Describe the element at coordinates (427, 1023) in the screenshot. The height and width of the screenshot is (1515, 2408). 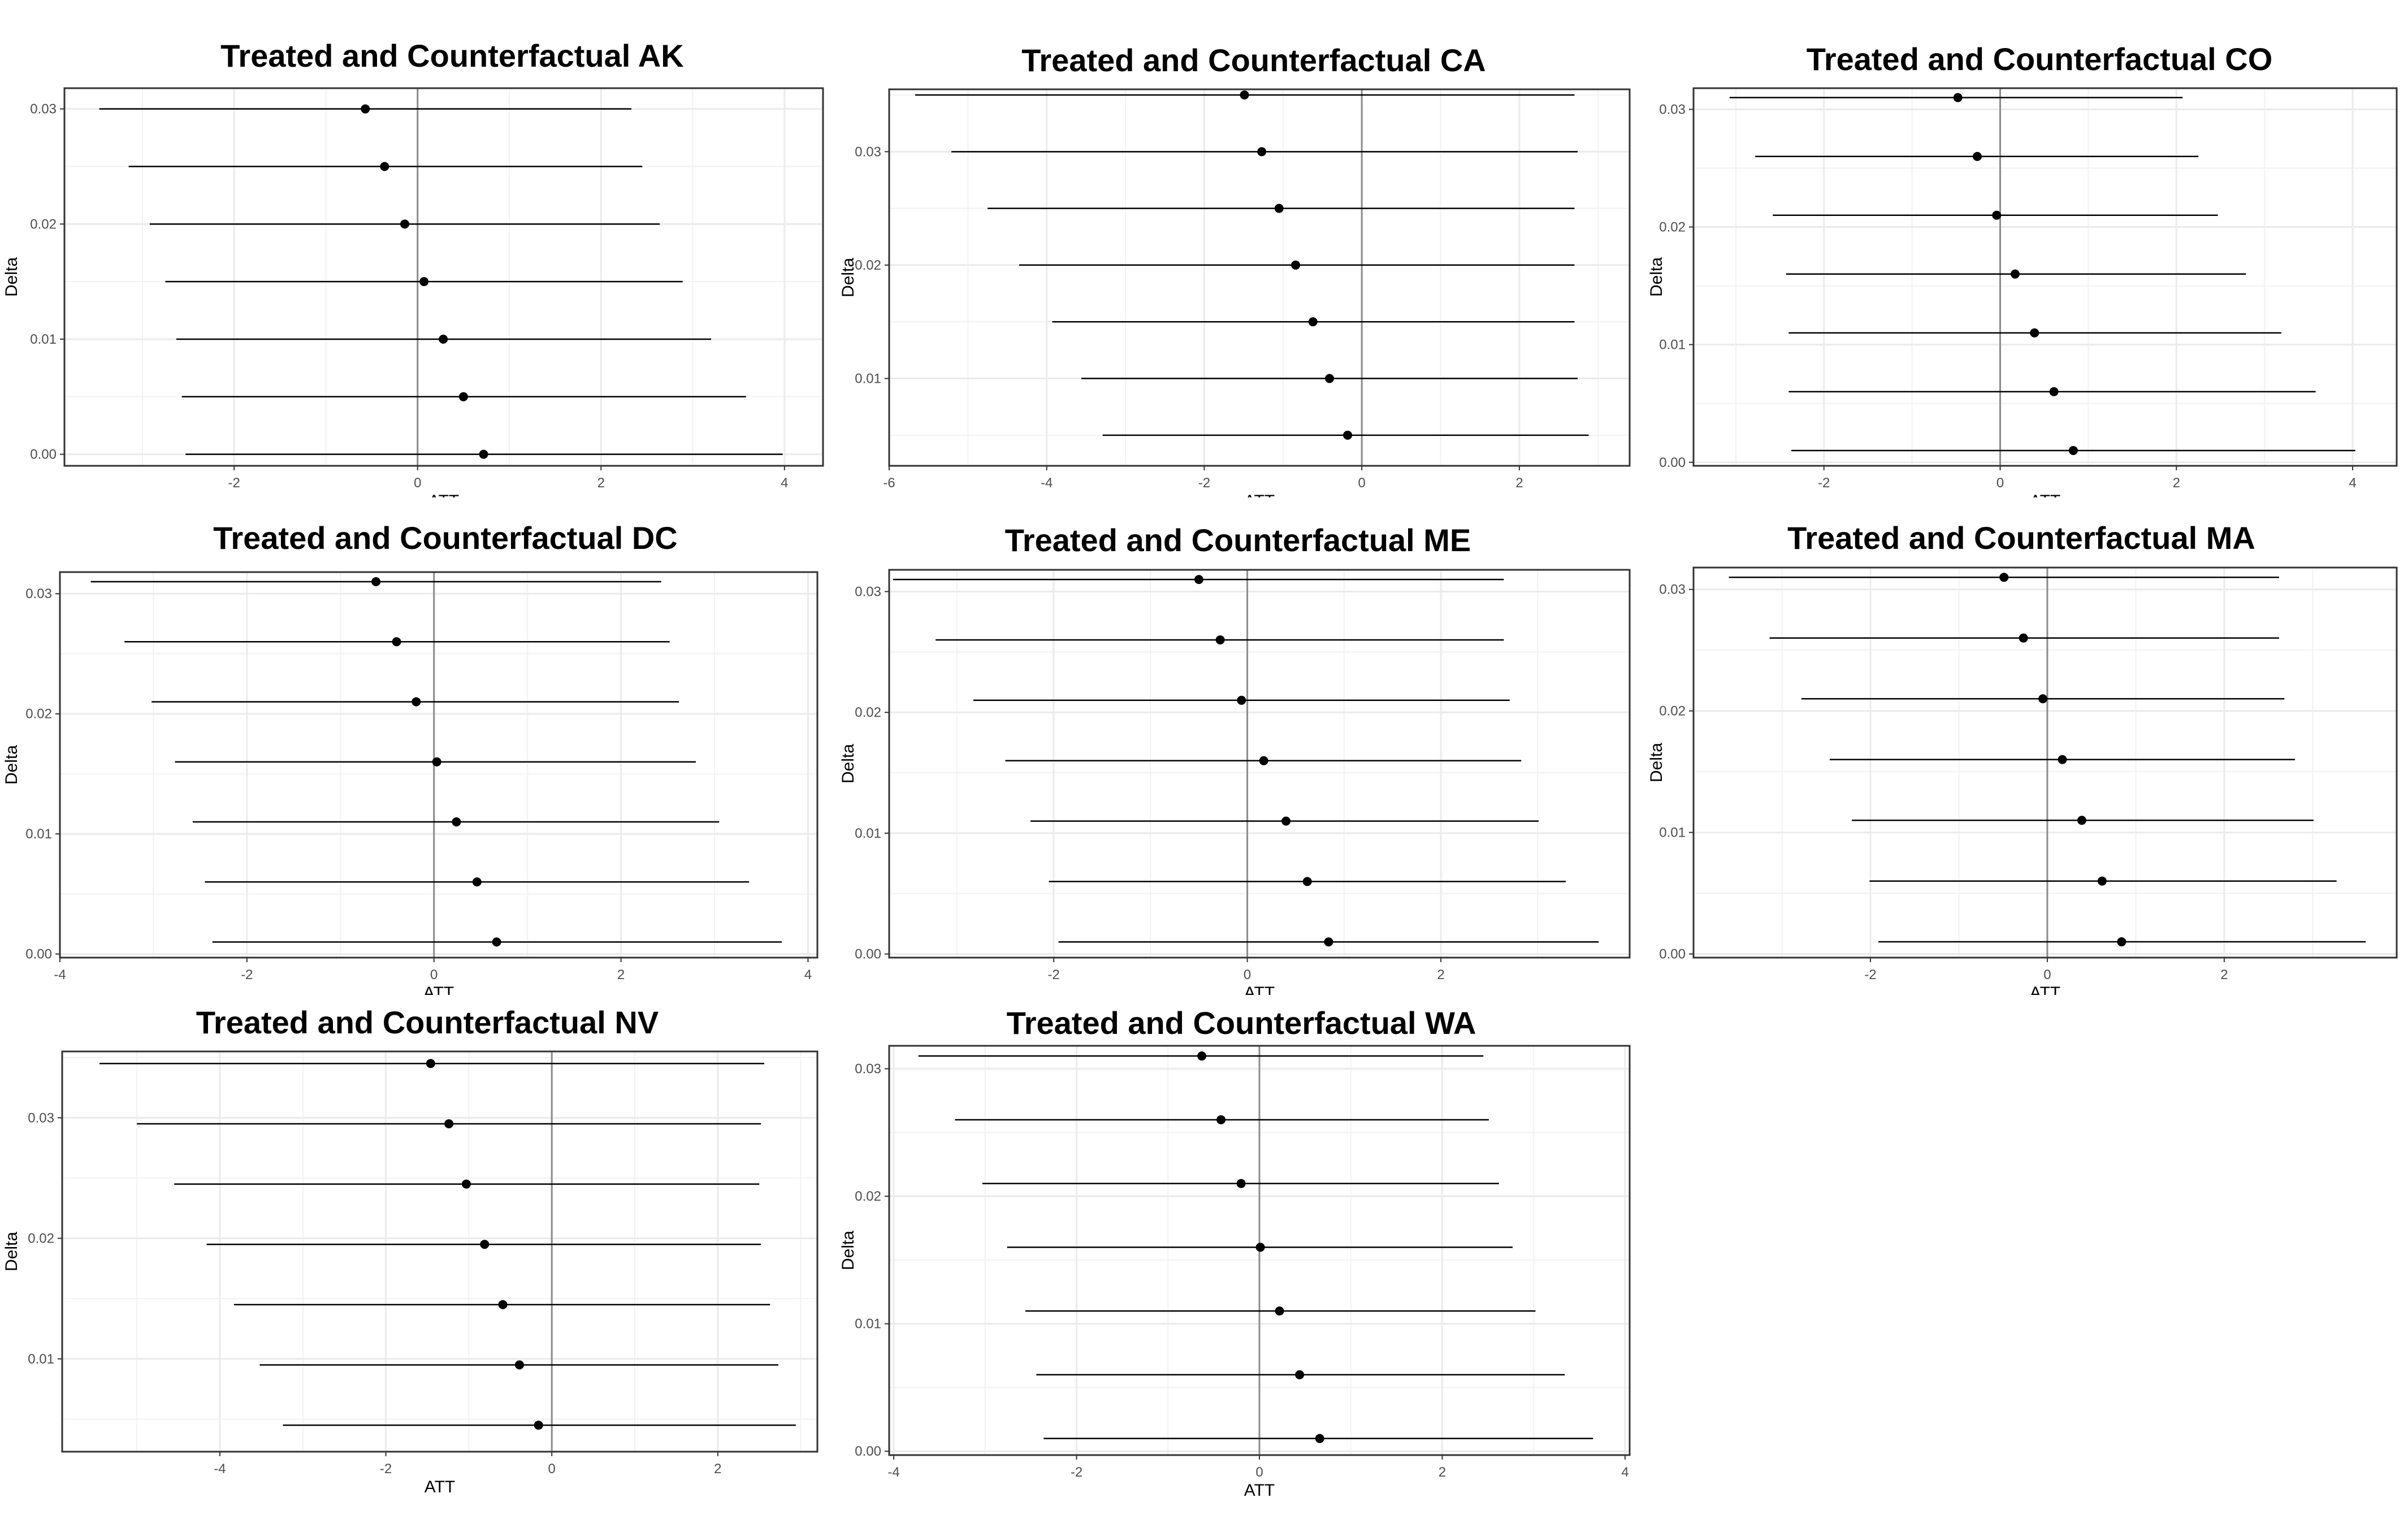
I see `chart-title: Treated and Counterfactual NV` at that location.